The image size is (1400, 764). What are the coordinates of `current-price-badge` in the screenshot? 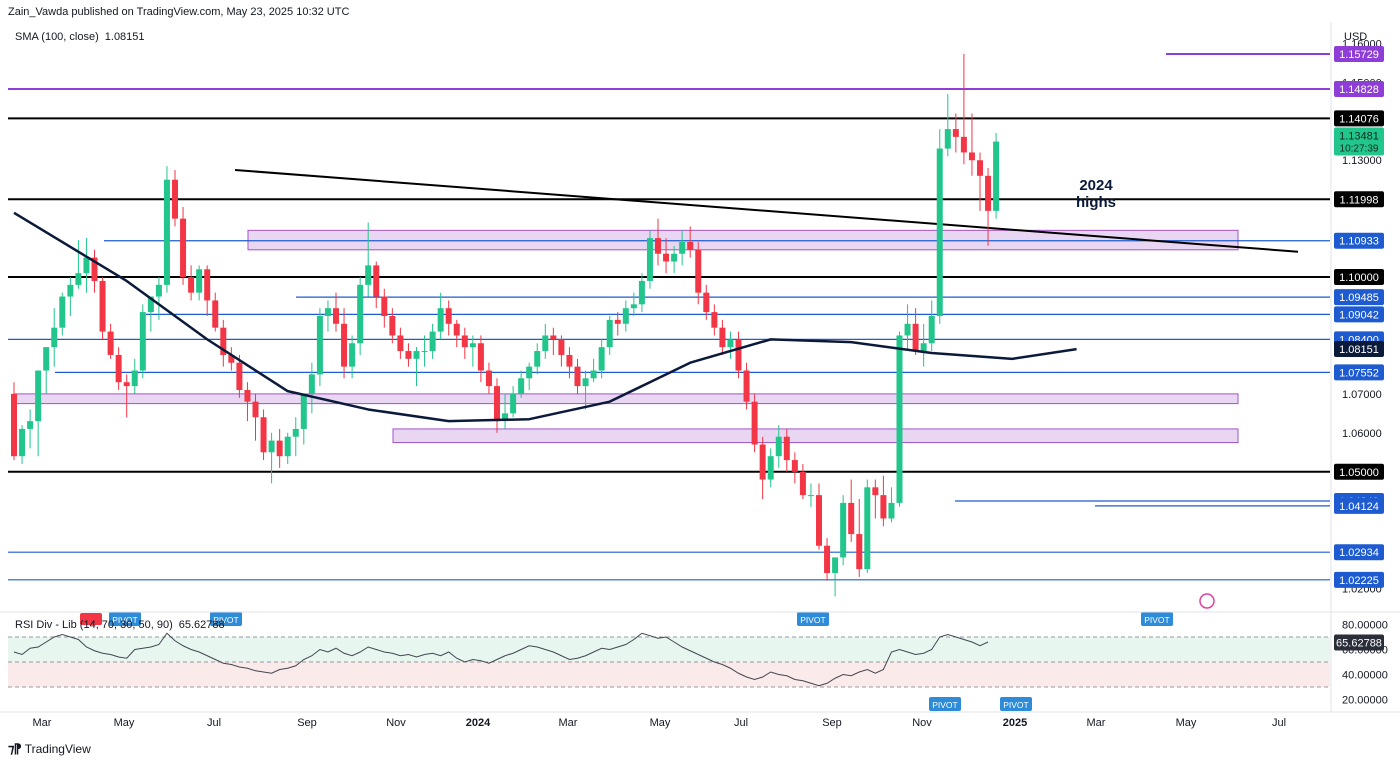 It's located at (1359, 141).